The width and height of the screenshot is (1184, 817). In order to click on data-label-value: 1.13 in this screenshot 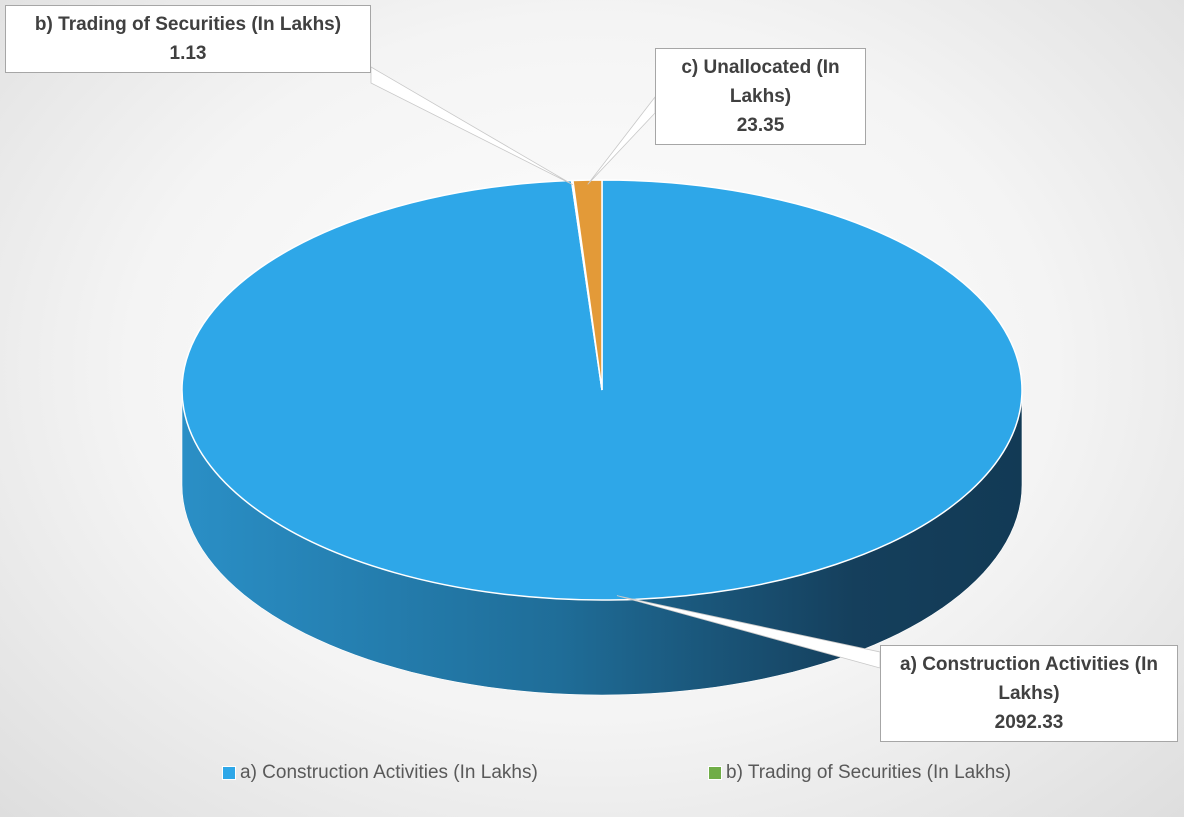, I will do `click(188, 53)`.